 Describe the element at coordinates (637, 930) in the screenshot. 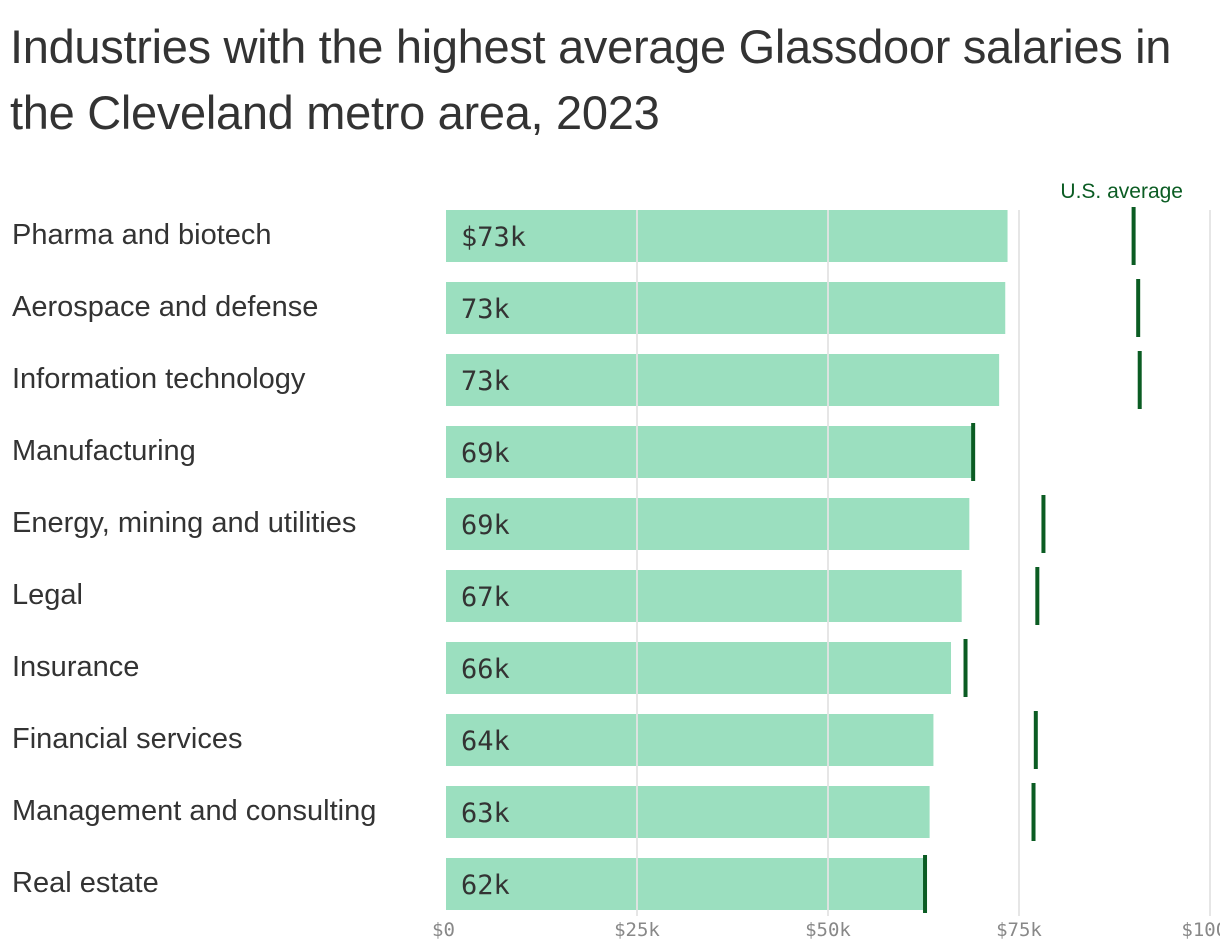

I see `x-tick-label: $25k` at that location.